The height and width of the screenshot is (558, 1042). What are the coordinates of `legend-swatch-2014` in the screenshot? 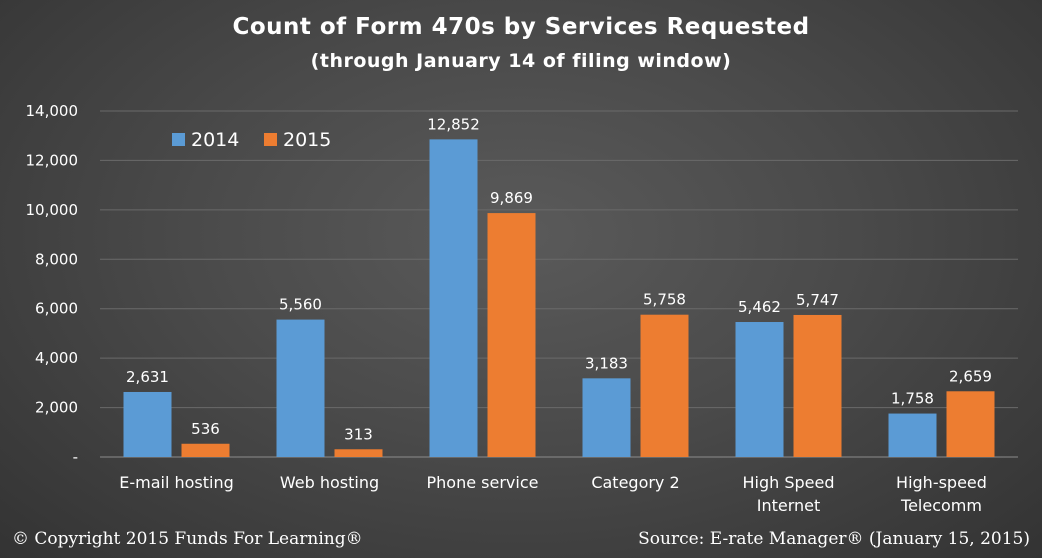 It's located at (178, 139).